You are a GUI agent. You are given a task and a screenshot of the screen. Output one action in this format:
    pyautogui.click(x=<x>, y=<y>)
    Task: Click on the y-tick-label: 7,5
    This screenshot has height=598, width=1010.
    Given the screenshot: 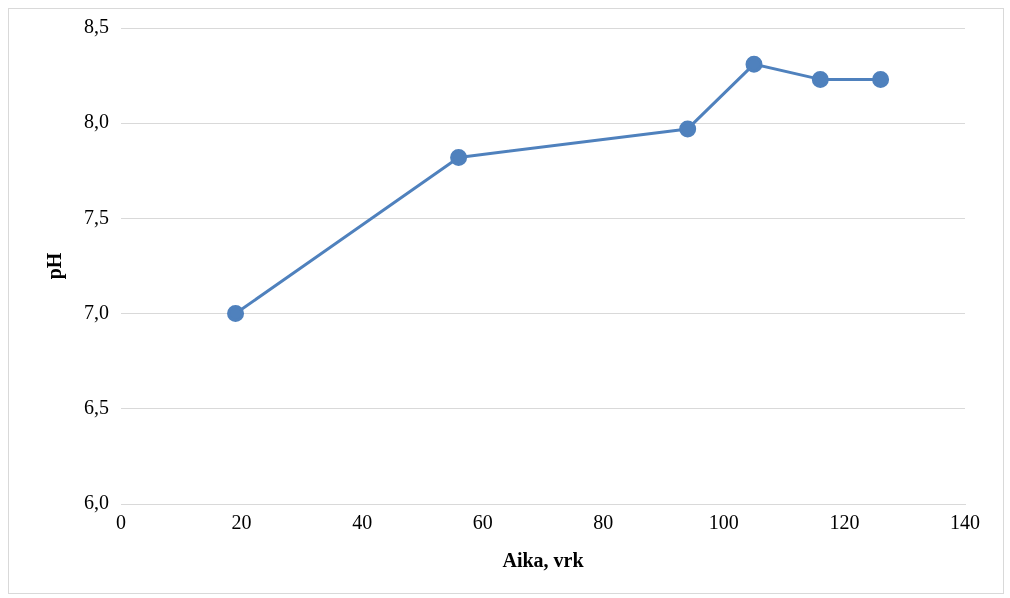 What is the action you would take?
    pyautogui.click(x=96, y=216)
    